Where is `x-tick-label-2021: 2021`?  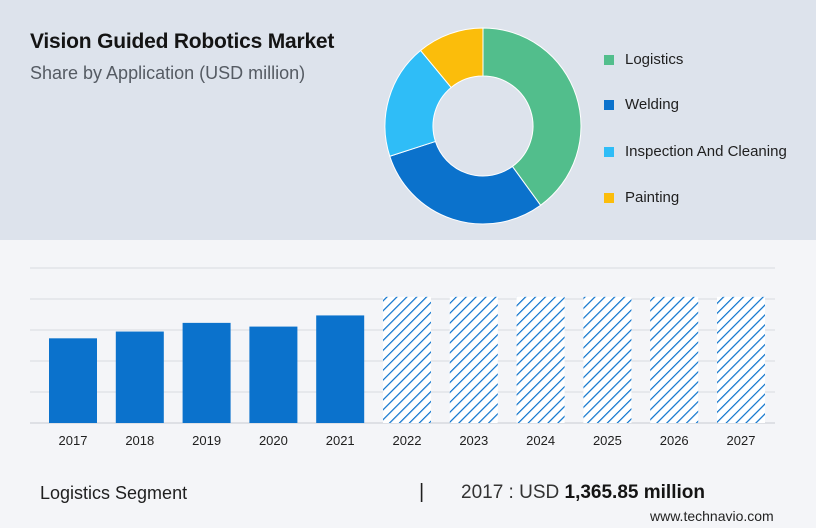
x-tick-label-2021: 2021 is located at coordinates (340, 440).